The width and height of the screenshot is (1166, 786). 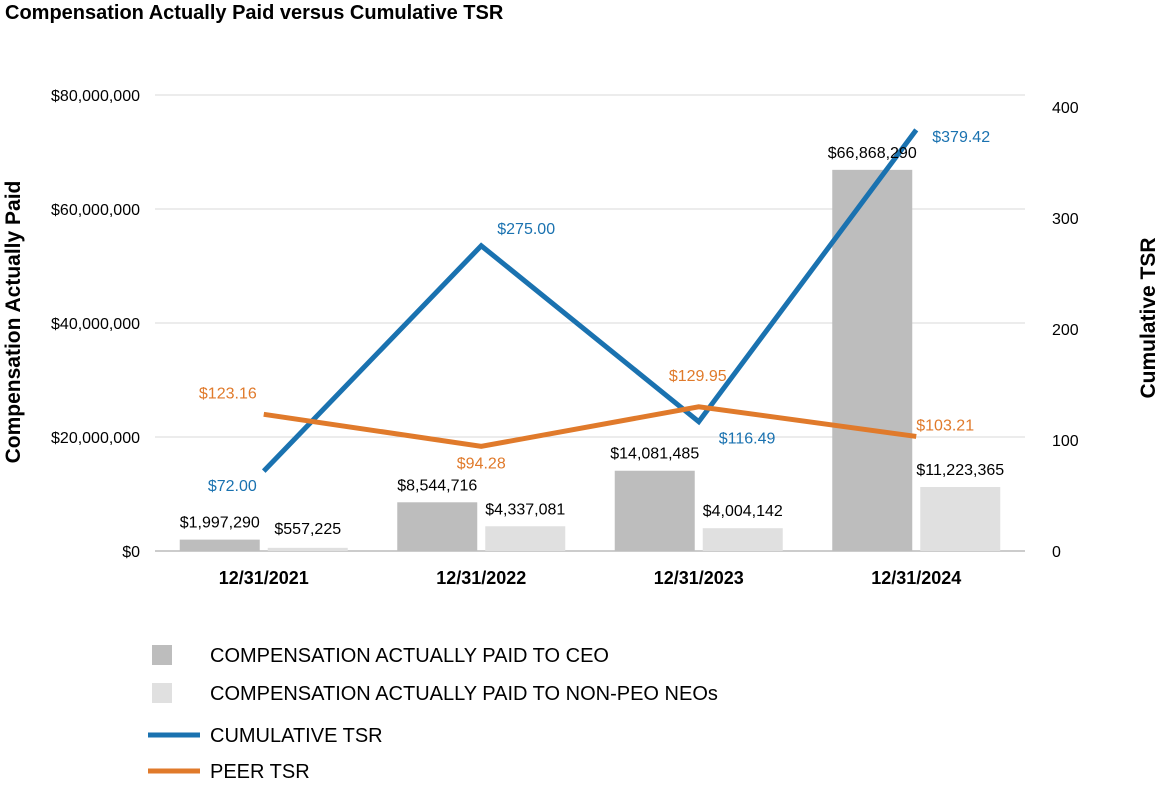 What do you see at coordinates (1065, 330) in the screenshot?
I see `y2-tick-label: 200` at bounding box center [1065, 330].